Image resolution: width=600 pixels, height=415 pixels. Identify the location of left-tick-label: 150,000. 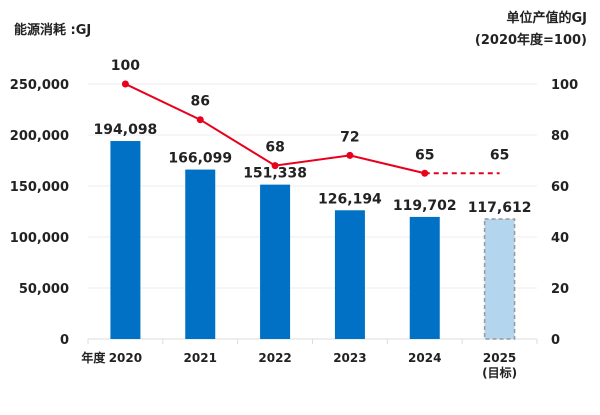
(39, 187).